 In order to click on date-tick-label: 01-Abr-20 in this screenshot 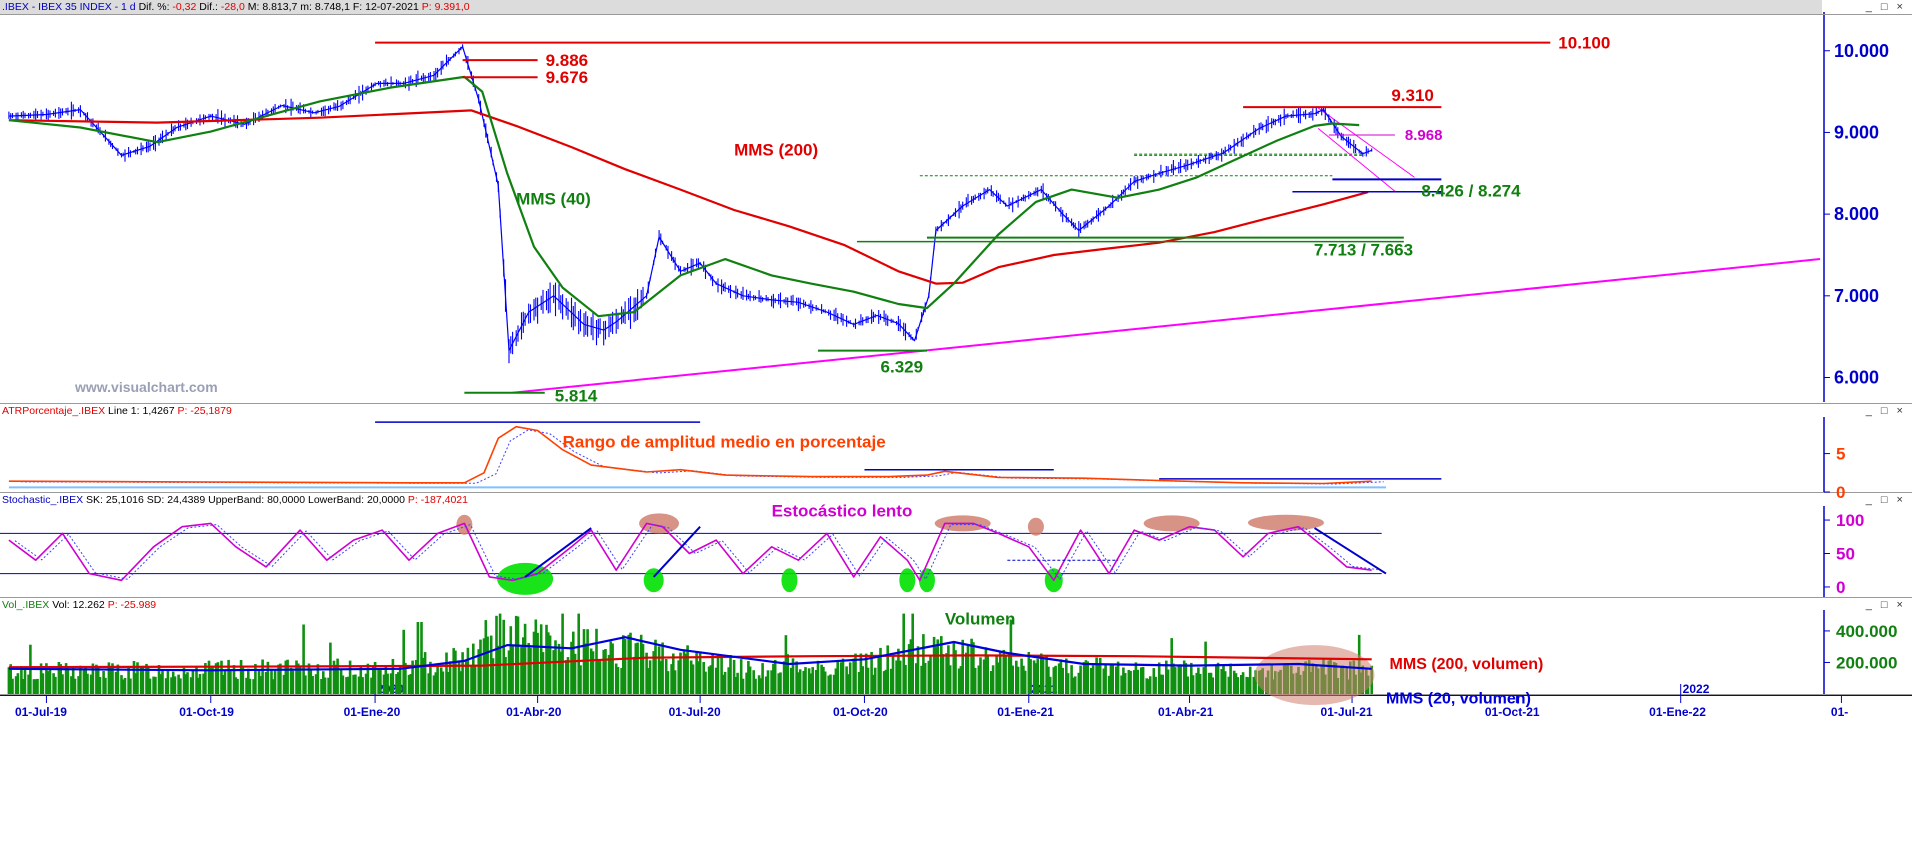, I will do `click(534, 712)`.